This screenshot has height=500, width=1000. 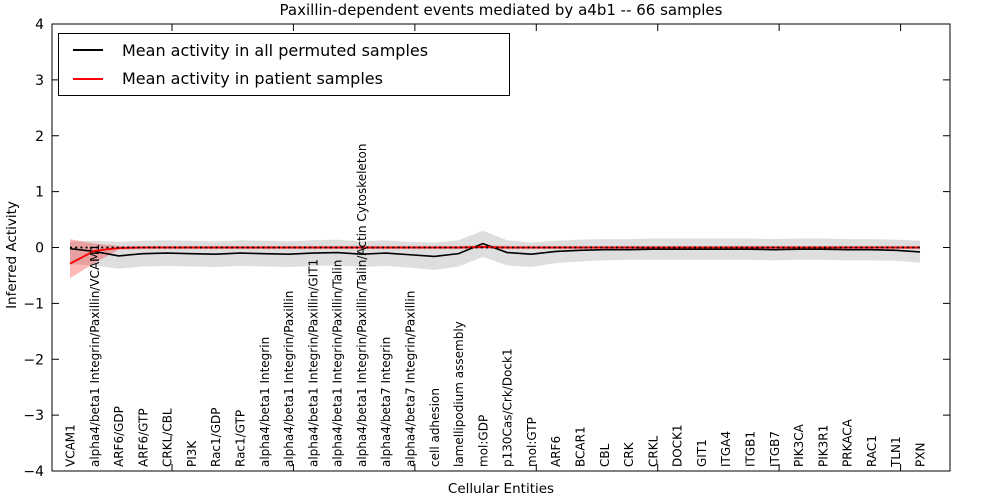 What do you see at coordinates (143, 437) in the screenshot?
I see `x-category-label: ARF6/GTP` at bounding box center [143, 437].